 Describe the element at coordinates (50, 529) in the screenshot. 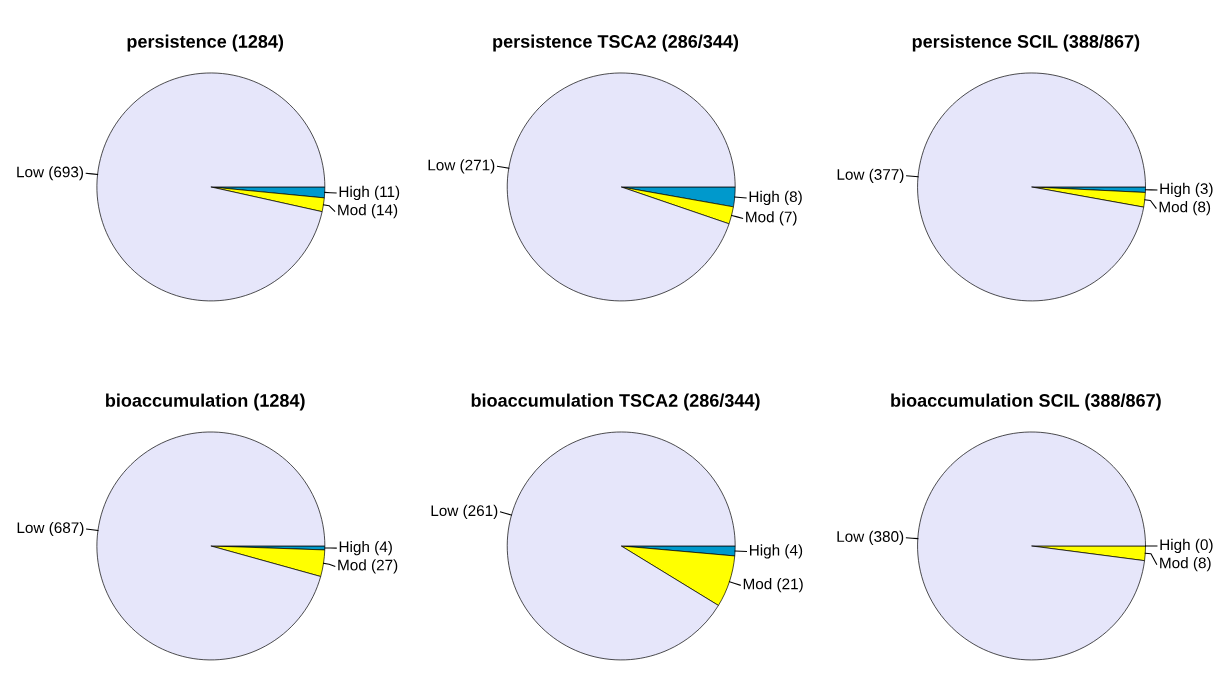

I see `slice-label: Low (687)` at that location.